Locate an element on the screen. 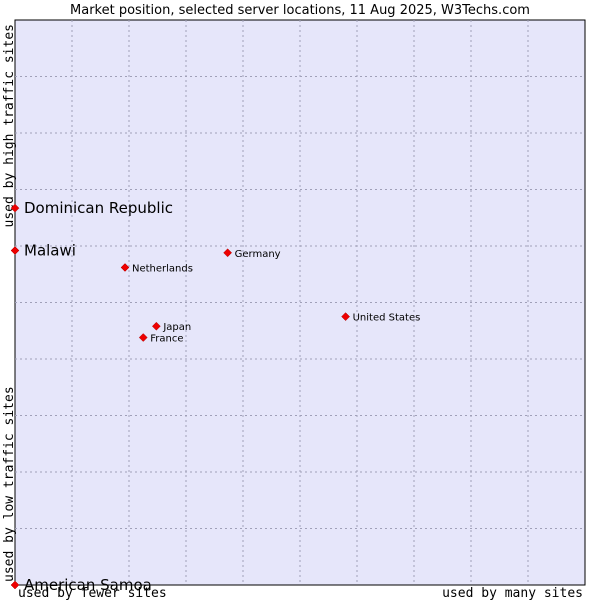  data-point-germany: Germany is located at coordinates (252, 254).